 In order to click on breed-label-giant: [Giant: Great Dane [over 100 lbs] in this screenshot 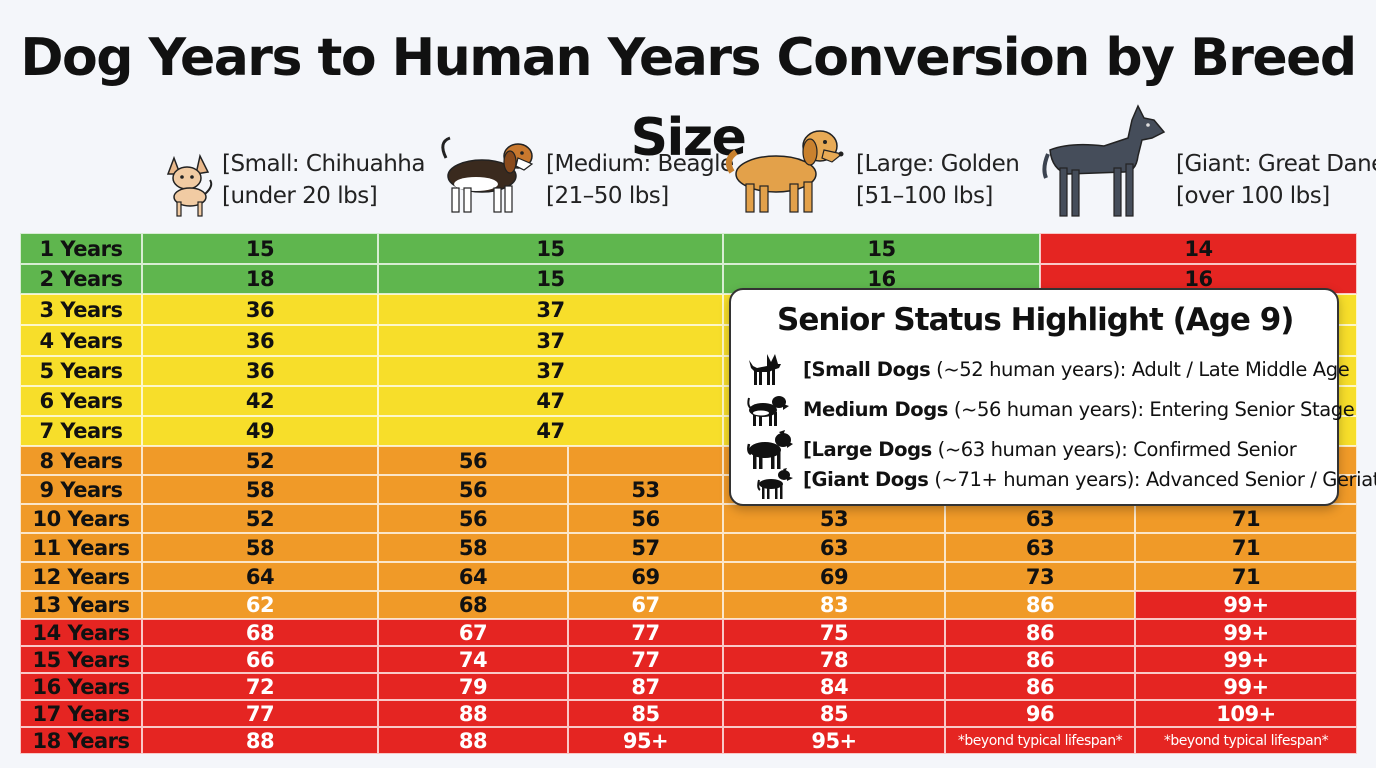, I will do `click(1276, 180)`.